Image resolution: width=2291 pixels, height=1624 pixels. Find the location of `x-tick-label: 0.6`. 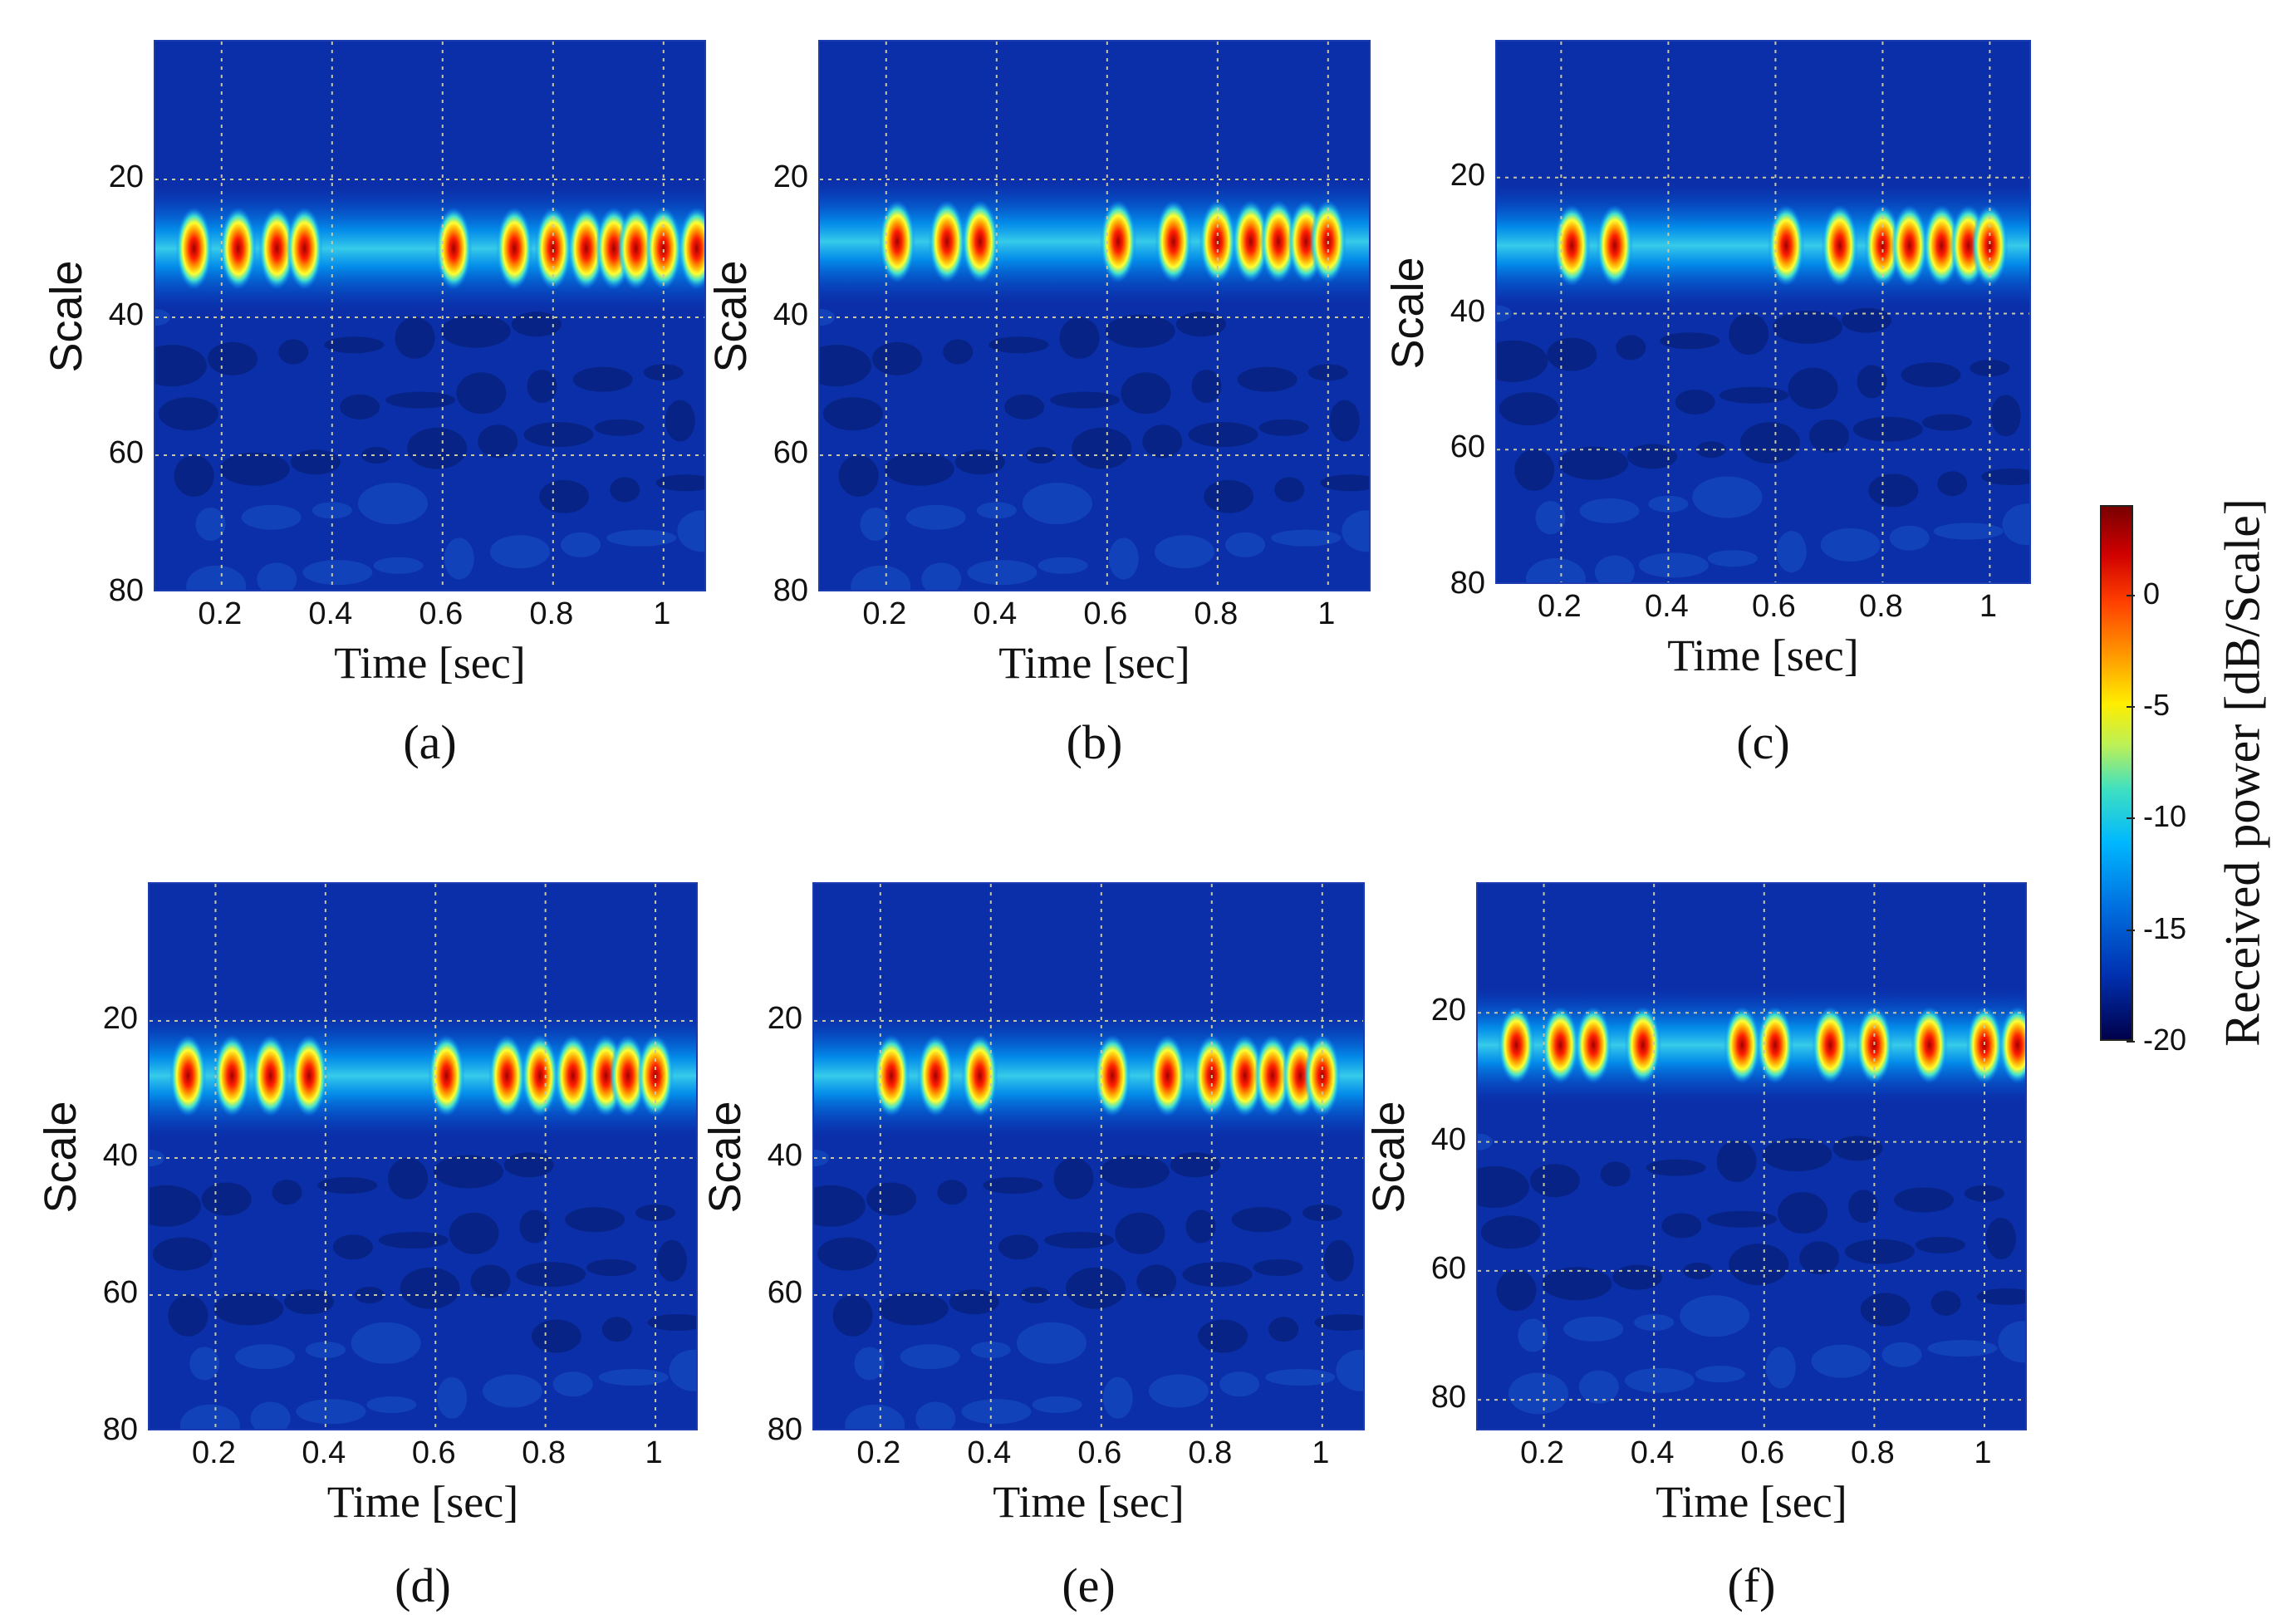

x-tick-label: 0.6 is located at coordinates (1099, 1452).